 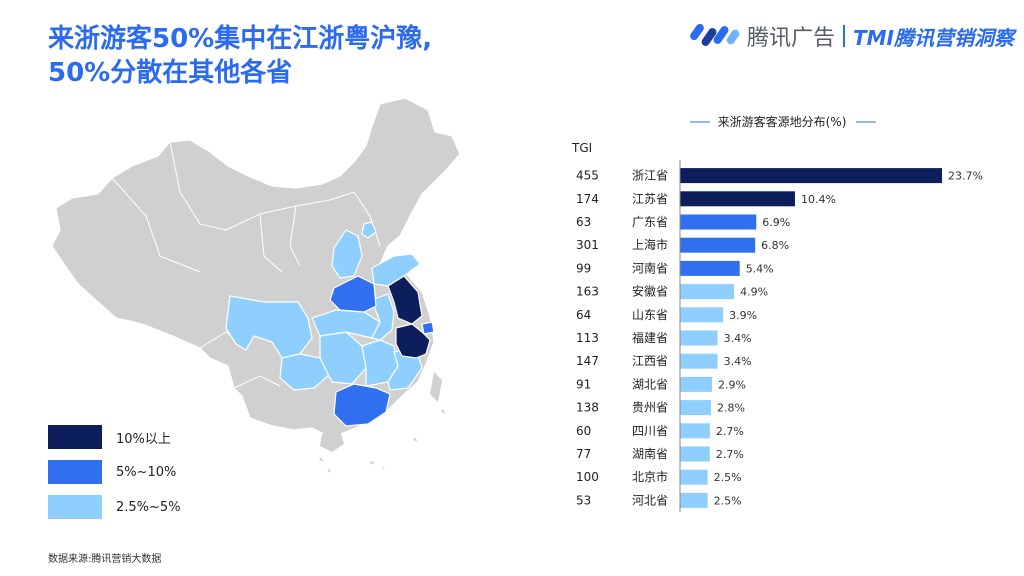 I want to click on province-shanghai, so click(x=428, y=328).